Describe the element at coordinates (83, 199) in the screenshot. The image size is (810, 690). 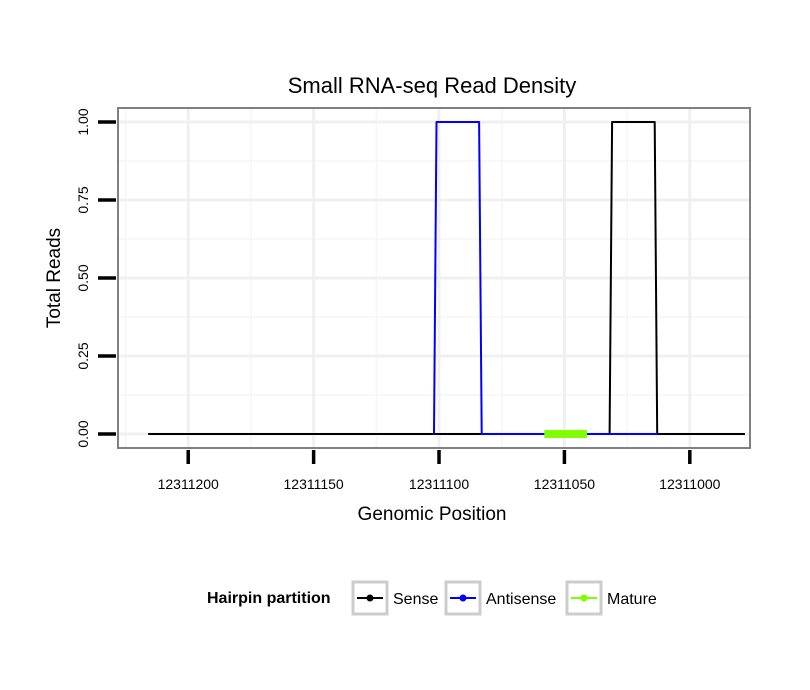
I see `y-tick-label: 0.75` at that location.